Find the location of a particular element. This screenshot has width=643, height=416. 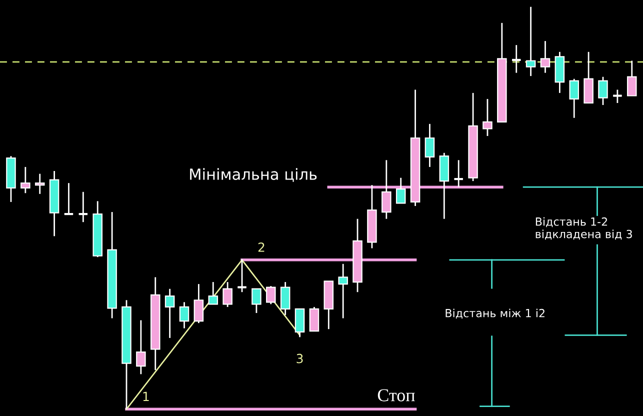

annotation: 1 is located at coordinates (146, 397).